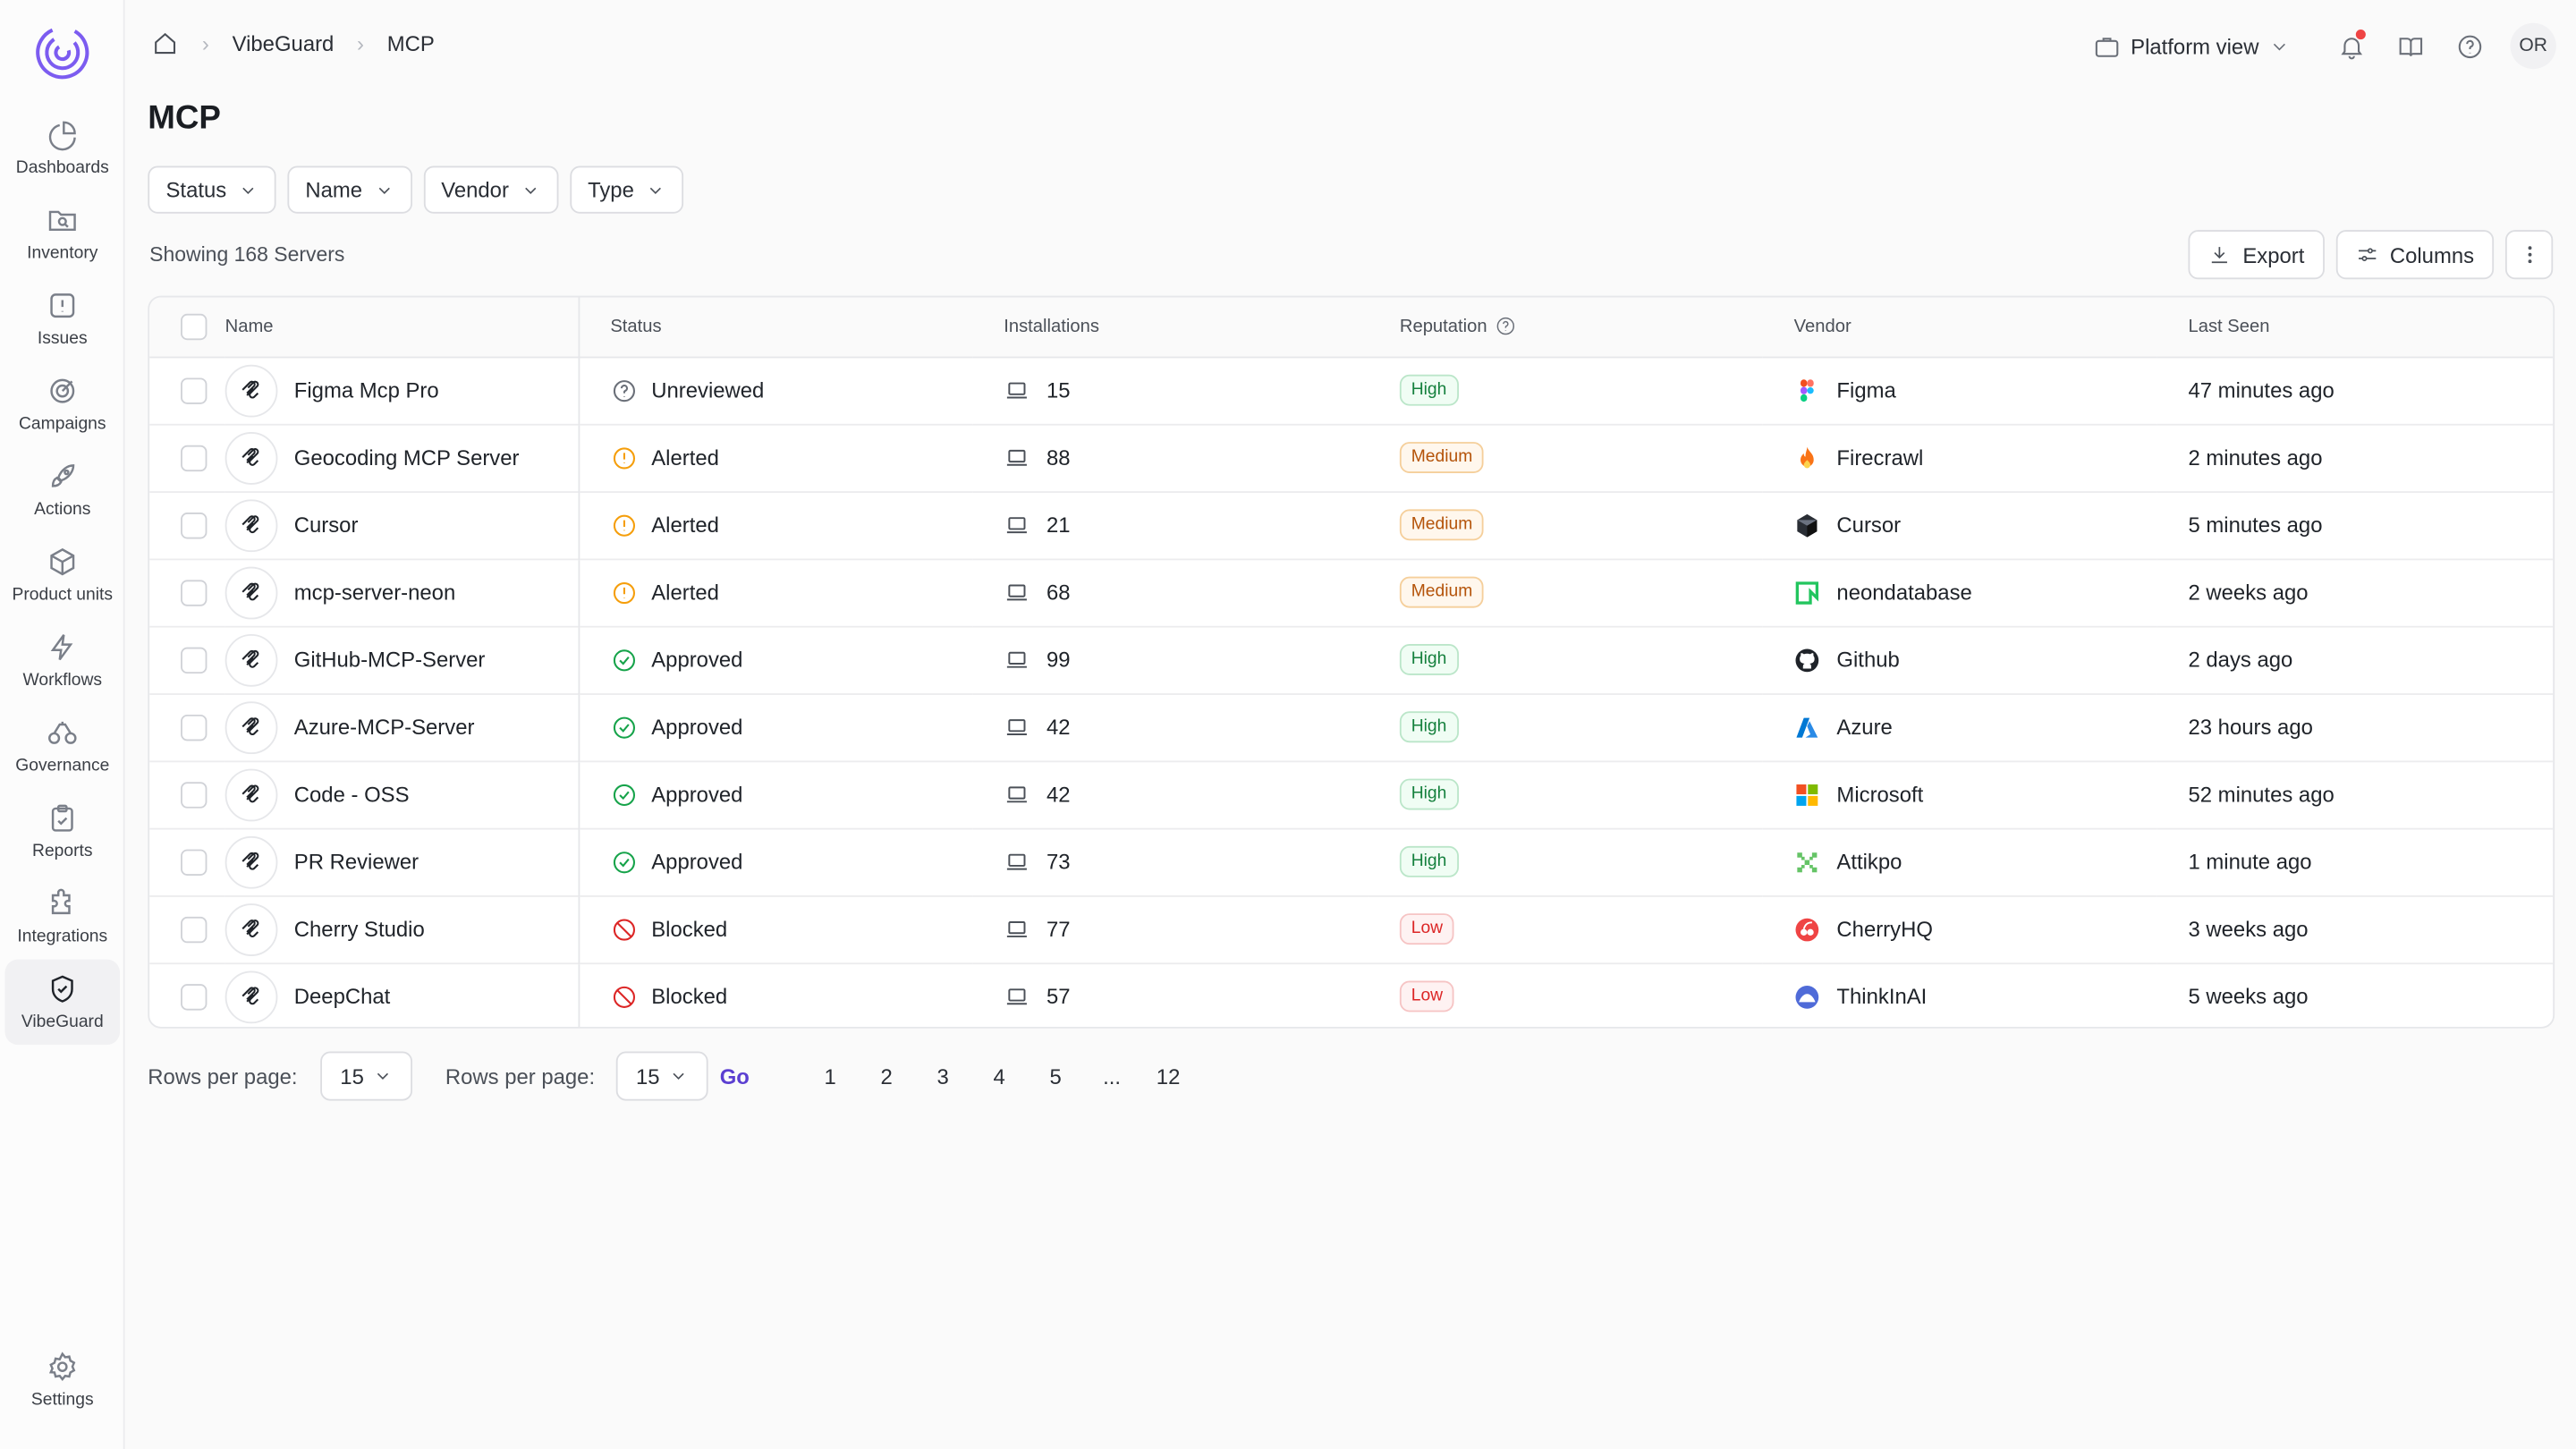 The image size is (2576, 1449). What do you see at coordinates (63, 319) in the screenshot?
I see `sidebar-item-issues: Issues` at bounding box center [63, 319].